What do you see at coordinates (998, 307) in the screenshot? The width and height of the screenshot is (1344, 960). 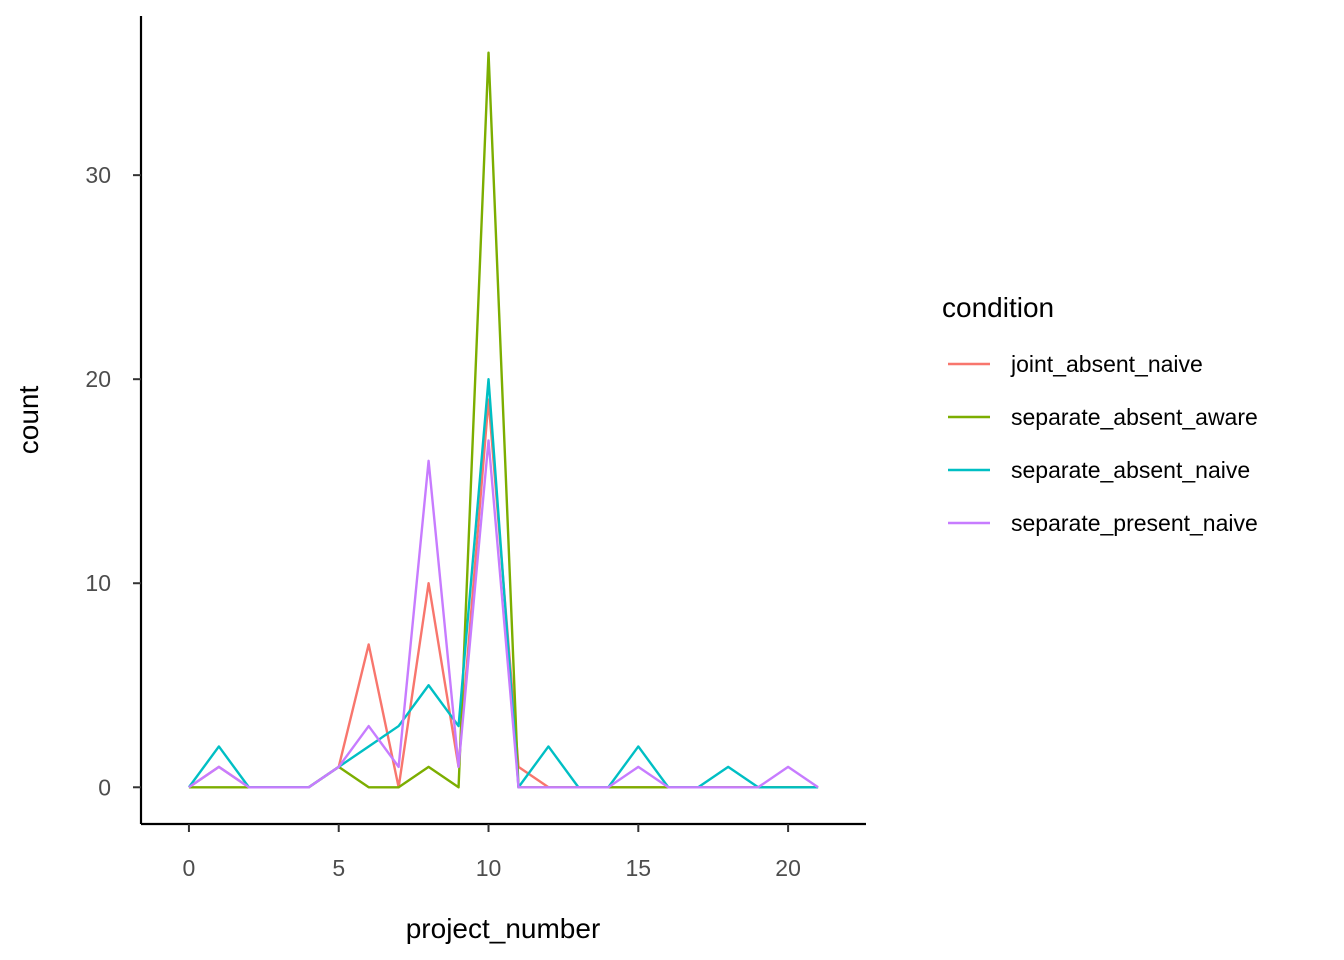 I see `legend-title: condition` at bounding box center [998, 307].